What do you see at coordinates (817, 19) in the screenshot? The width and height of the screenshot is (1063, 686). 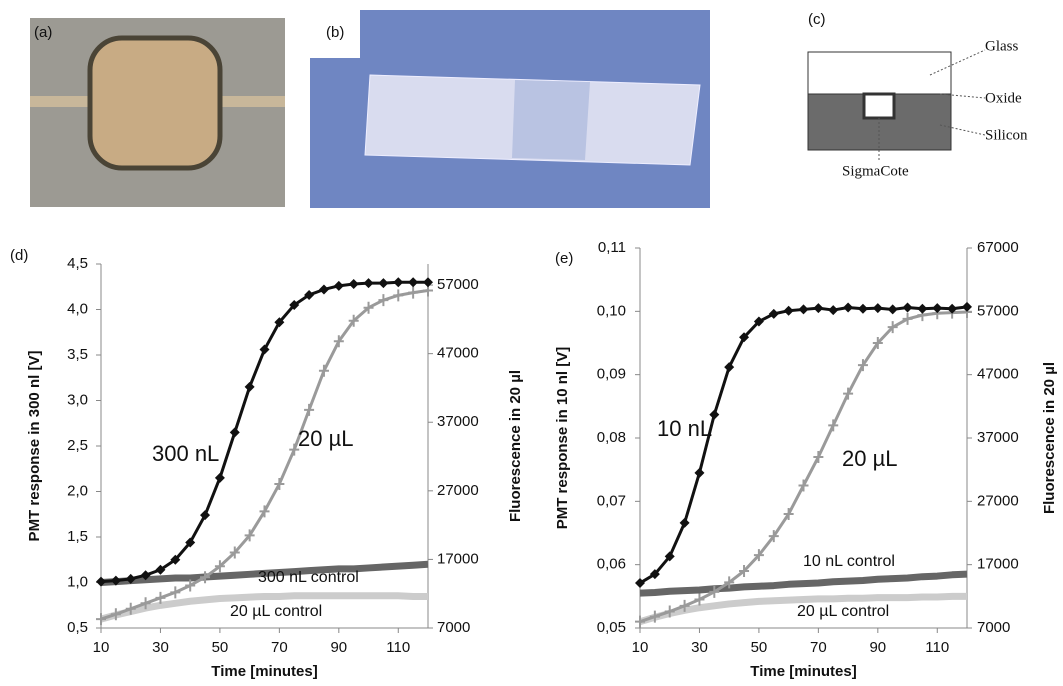 I see `panel-label: (c)` at bounding box center [817, 19].